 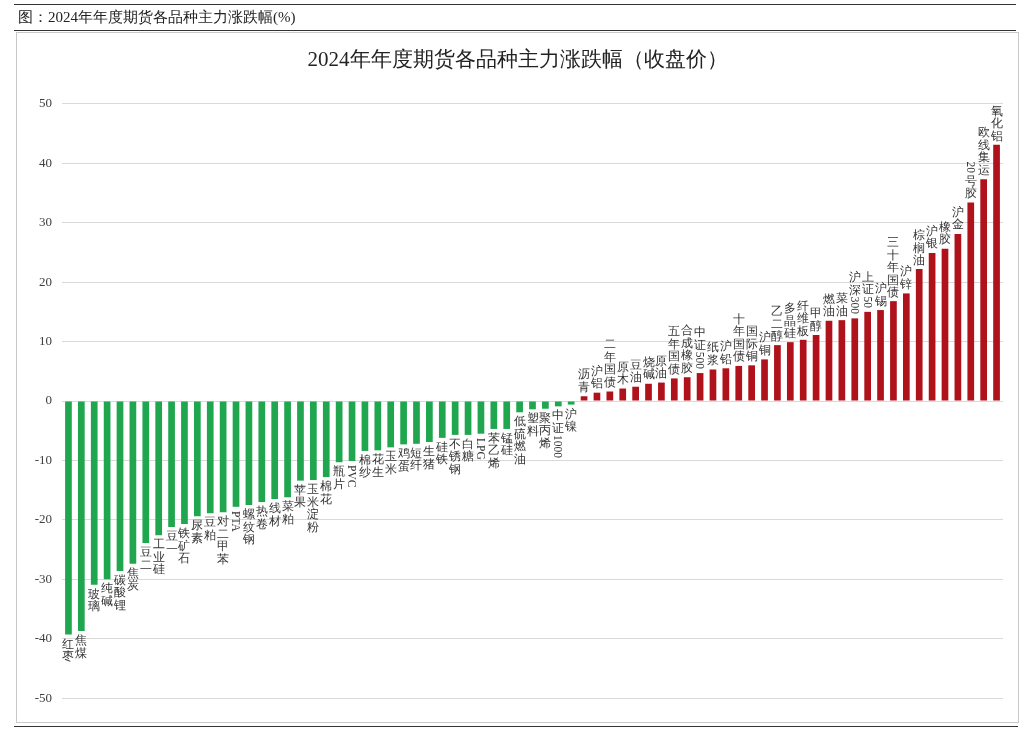 I want to click on x-tick-label: 燃油, so click(x=828, y=305).